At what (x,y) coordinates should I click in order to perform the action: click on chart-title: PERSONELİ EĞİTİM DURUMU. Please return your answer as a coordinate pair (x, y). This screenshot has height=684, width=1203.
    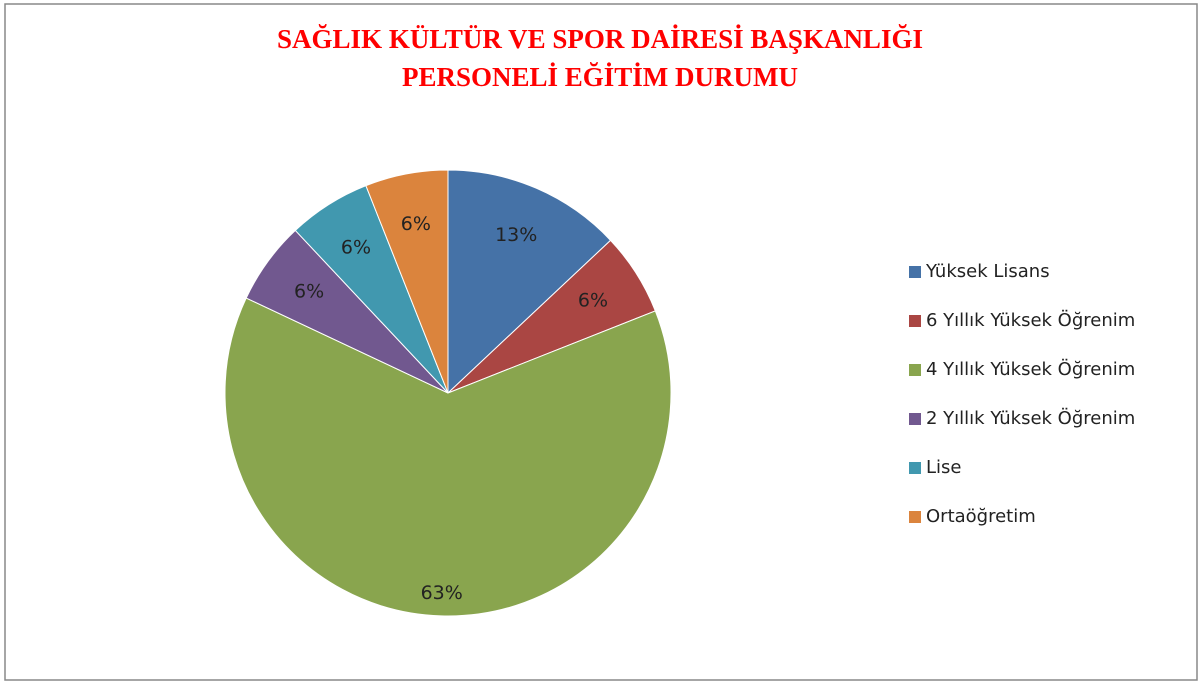
    Looking at the image, I should click on (600, 77).